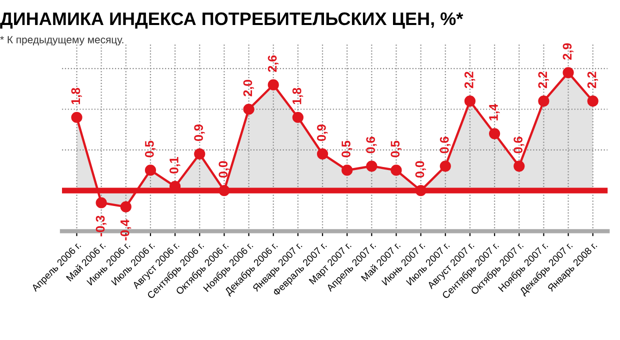 The width and height of the screenshot is (620, 340). What do you see at coordinates (273, 63) in the screenshot?
I see `data-label: 2,6` at bounding box center [273, 63].